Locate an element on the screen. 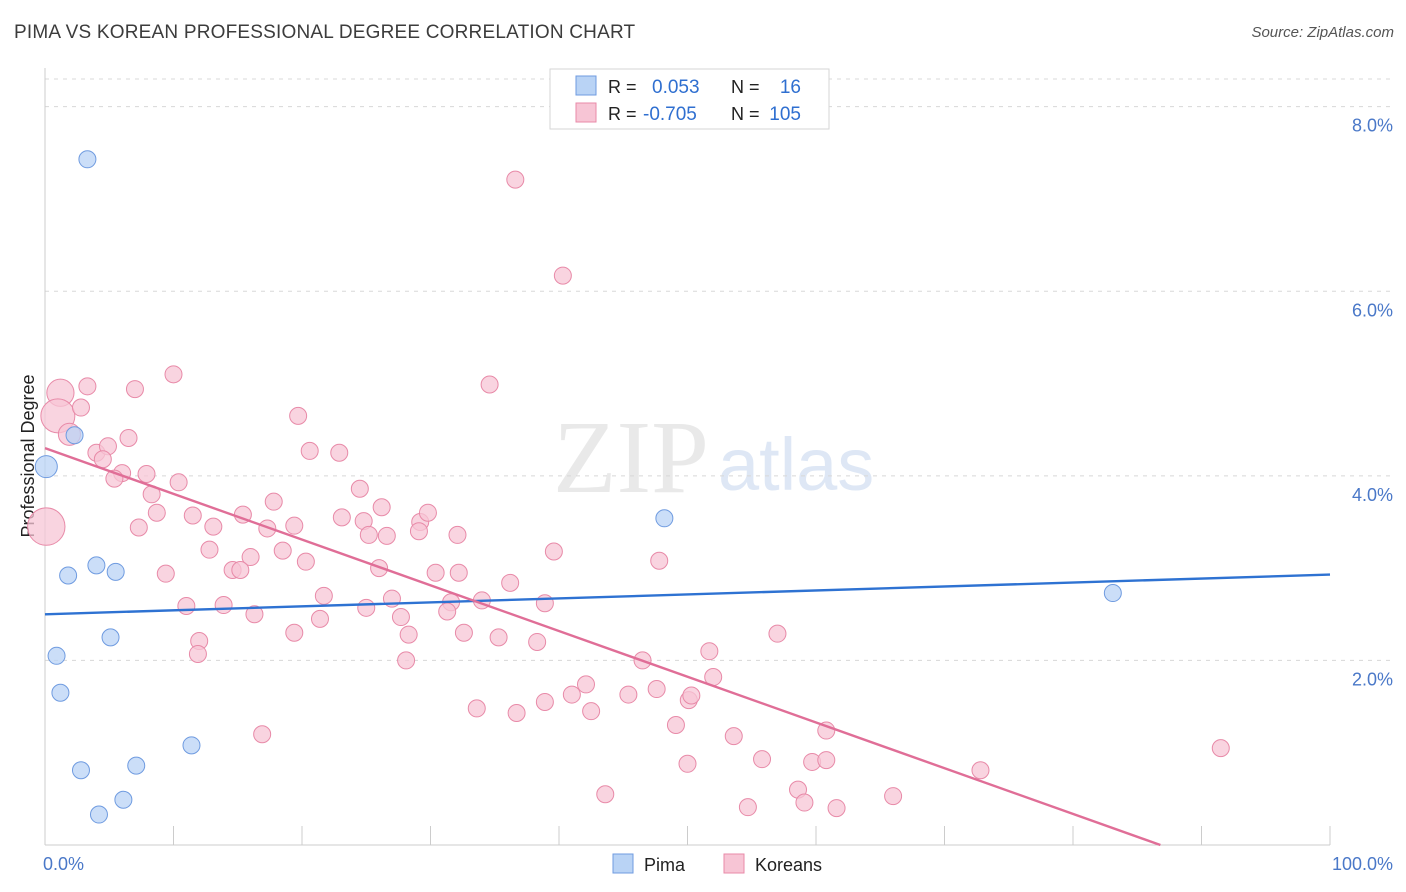 This screenshot has height=892, width=1406. stats-legend: R = 0.053 N = 16 R = -0.705 N = 105 is located at coordinates (689, 99).